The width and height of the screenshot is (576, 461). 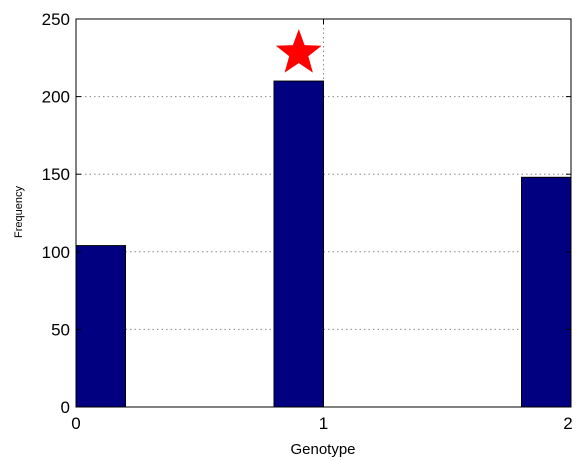 What do you see at coordinates (19, 212) in the screenshot?
I see `y-axis-title: Frequency` at bounding box center [19, 212].